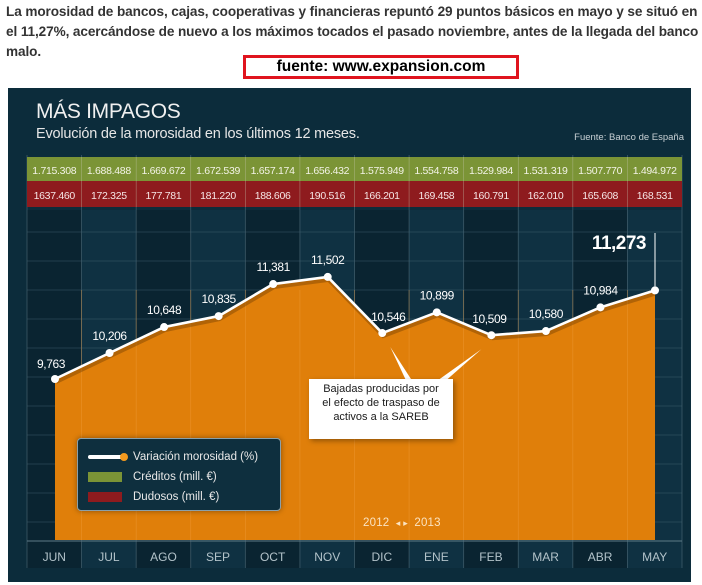 Image resolution: width=702 pixels, height=585 pixels. Describe the element at coordinates (109, 196) in the screenshot. I see `doubtful-value: 172.325` at that location.